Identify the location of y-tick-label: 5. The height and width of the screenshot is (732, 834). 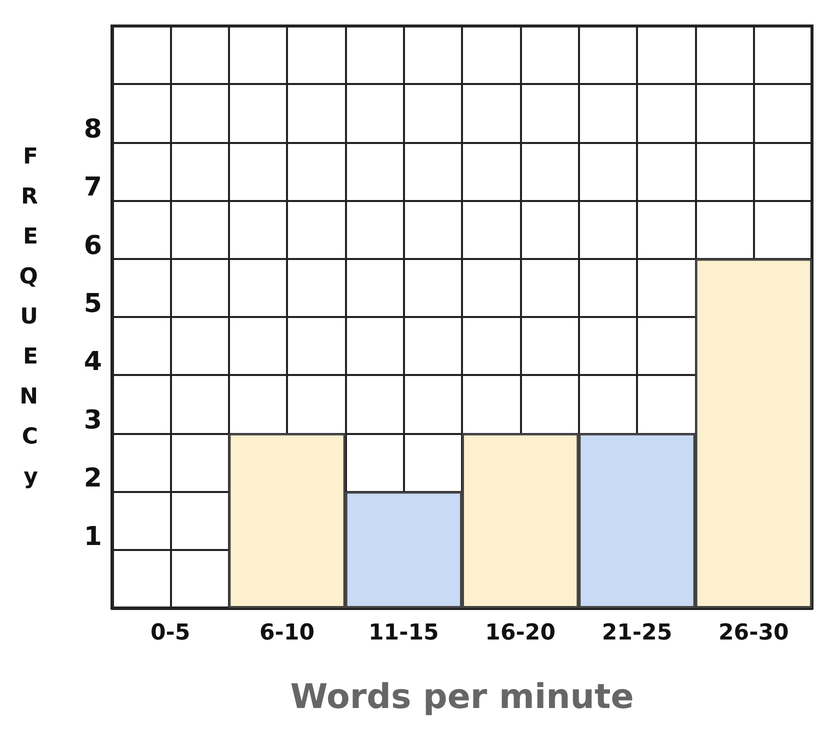
(93, 304).